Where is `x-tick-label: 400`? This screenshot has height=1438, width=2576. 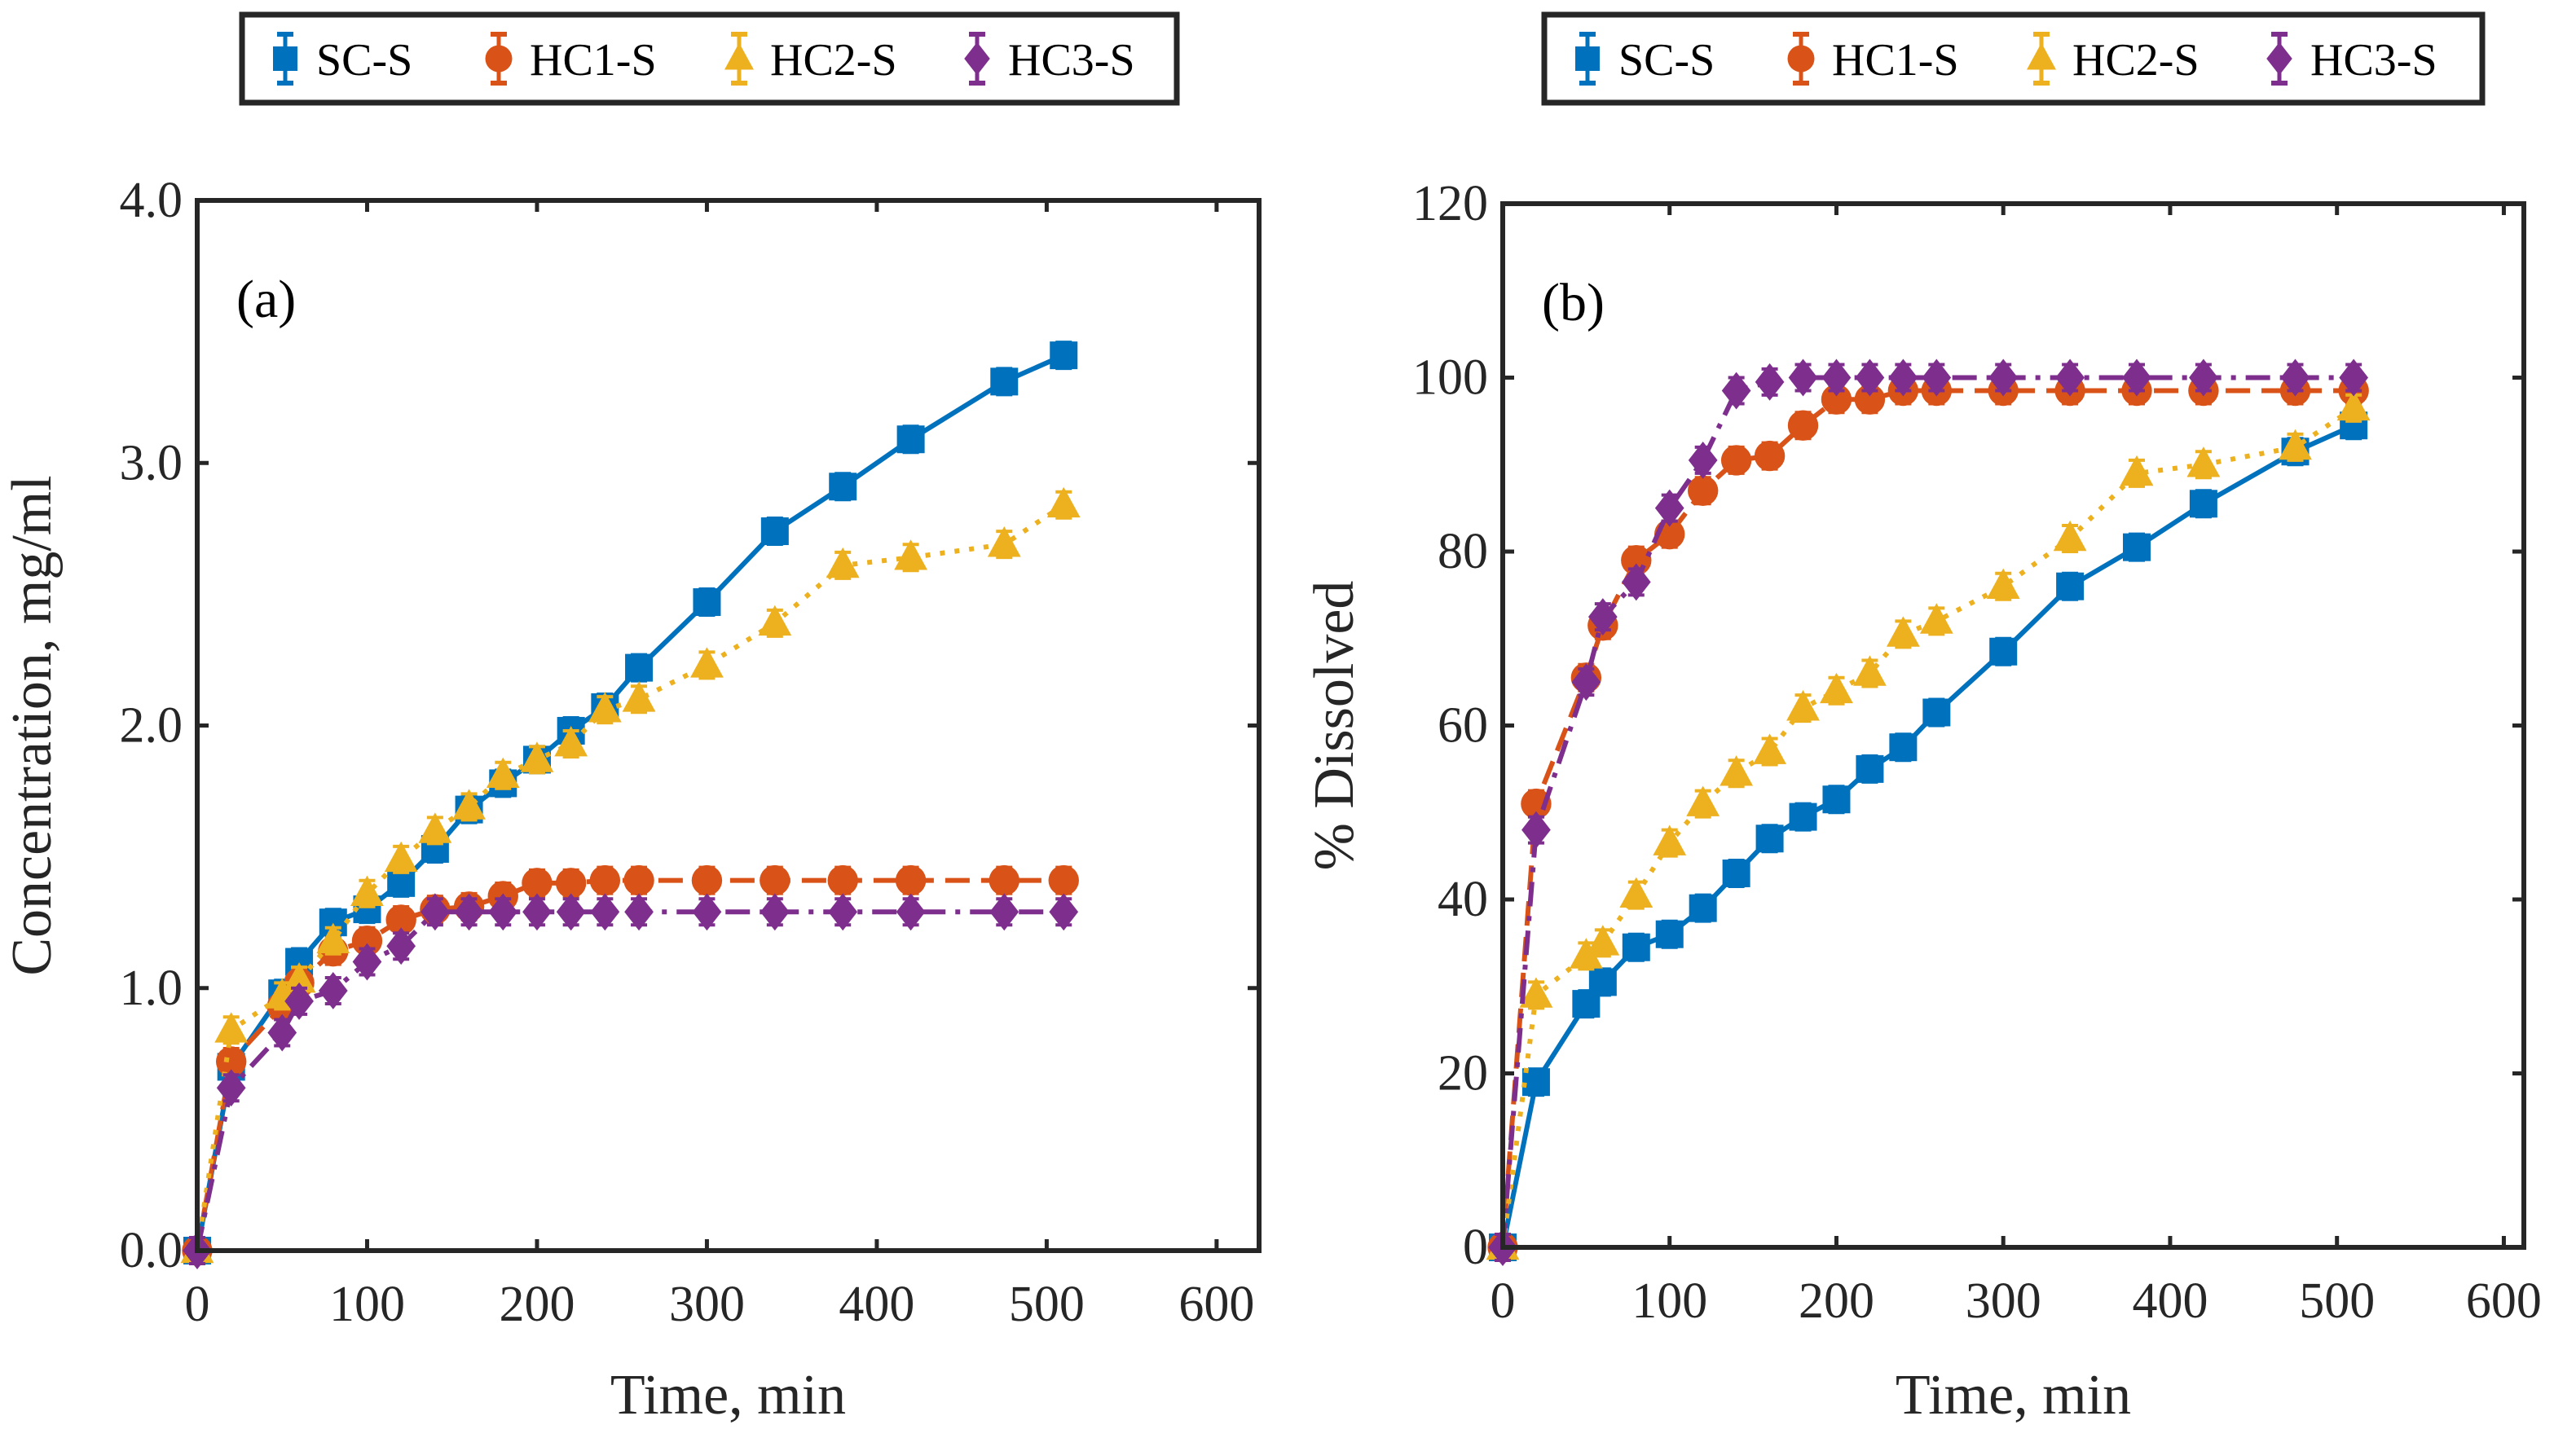
x-tick-label: 400 is located at coordinates (877, 1305).